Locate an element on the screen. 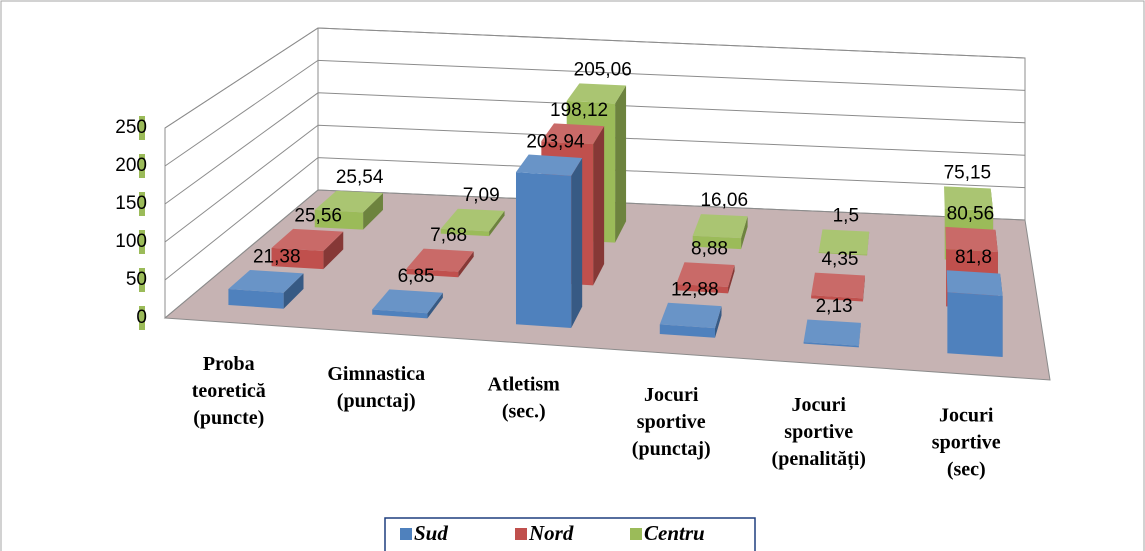 The image size is (1145, 551). data-label: 25,56 is located at coordinates (318, 215).